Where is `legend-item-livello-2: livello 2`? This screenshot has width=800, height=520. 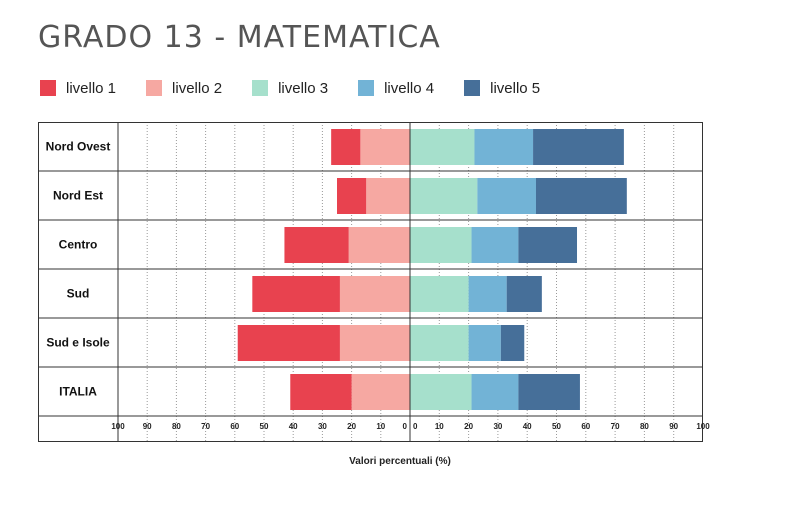 legend-item-livello-2: livello 2 is located at coordinates (184, 88).